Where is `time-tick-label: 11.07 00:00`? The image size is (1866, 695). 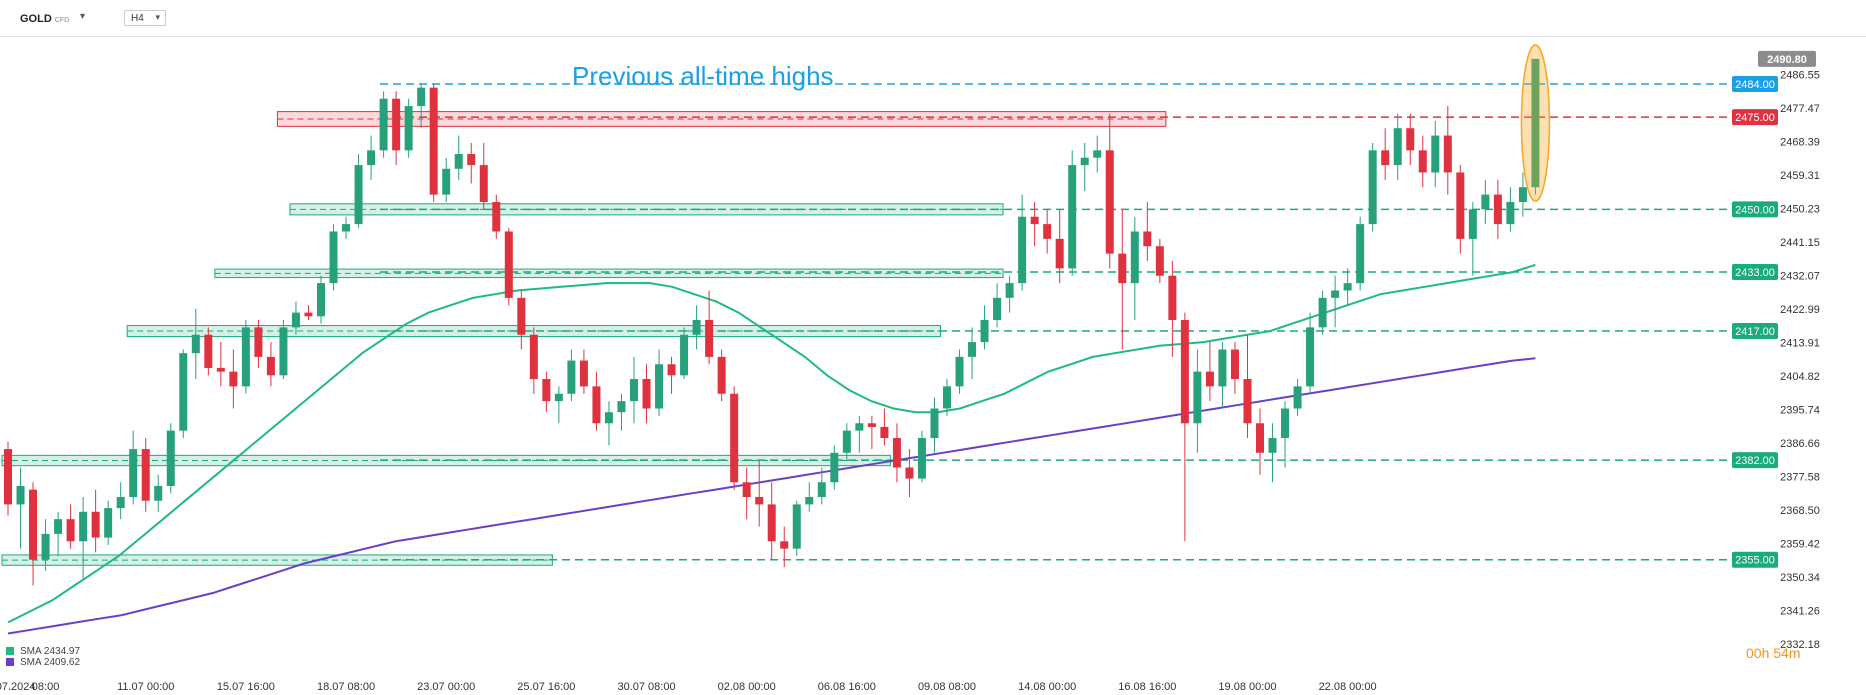
time-tick-label: 11.07 00:00 is located at coordinates (145, 687).